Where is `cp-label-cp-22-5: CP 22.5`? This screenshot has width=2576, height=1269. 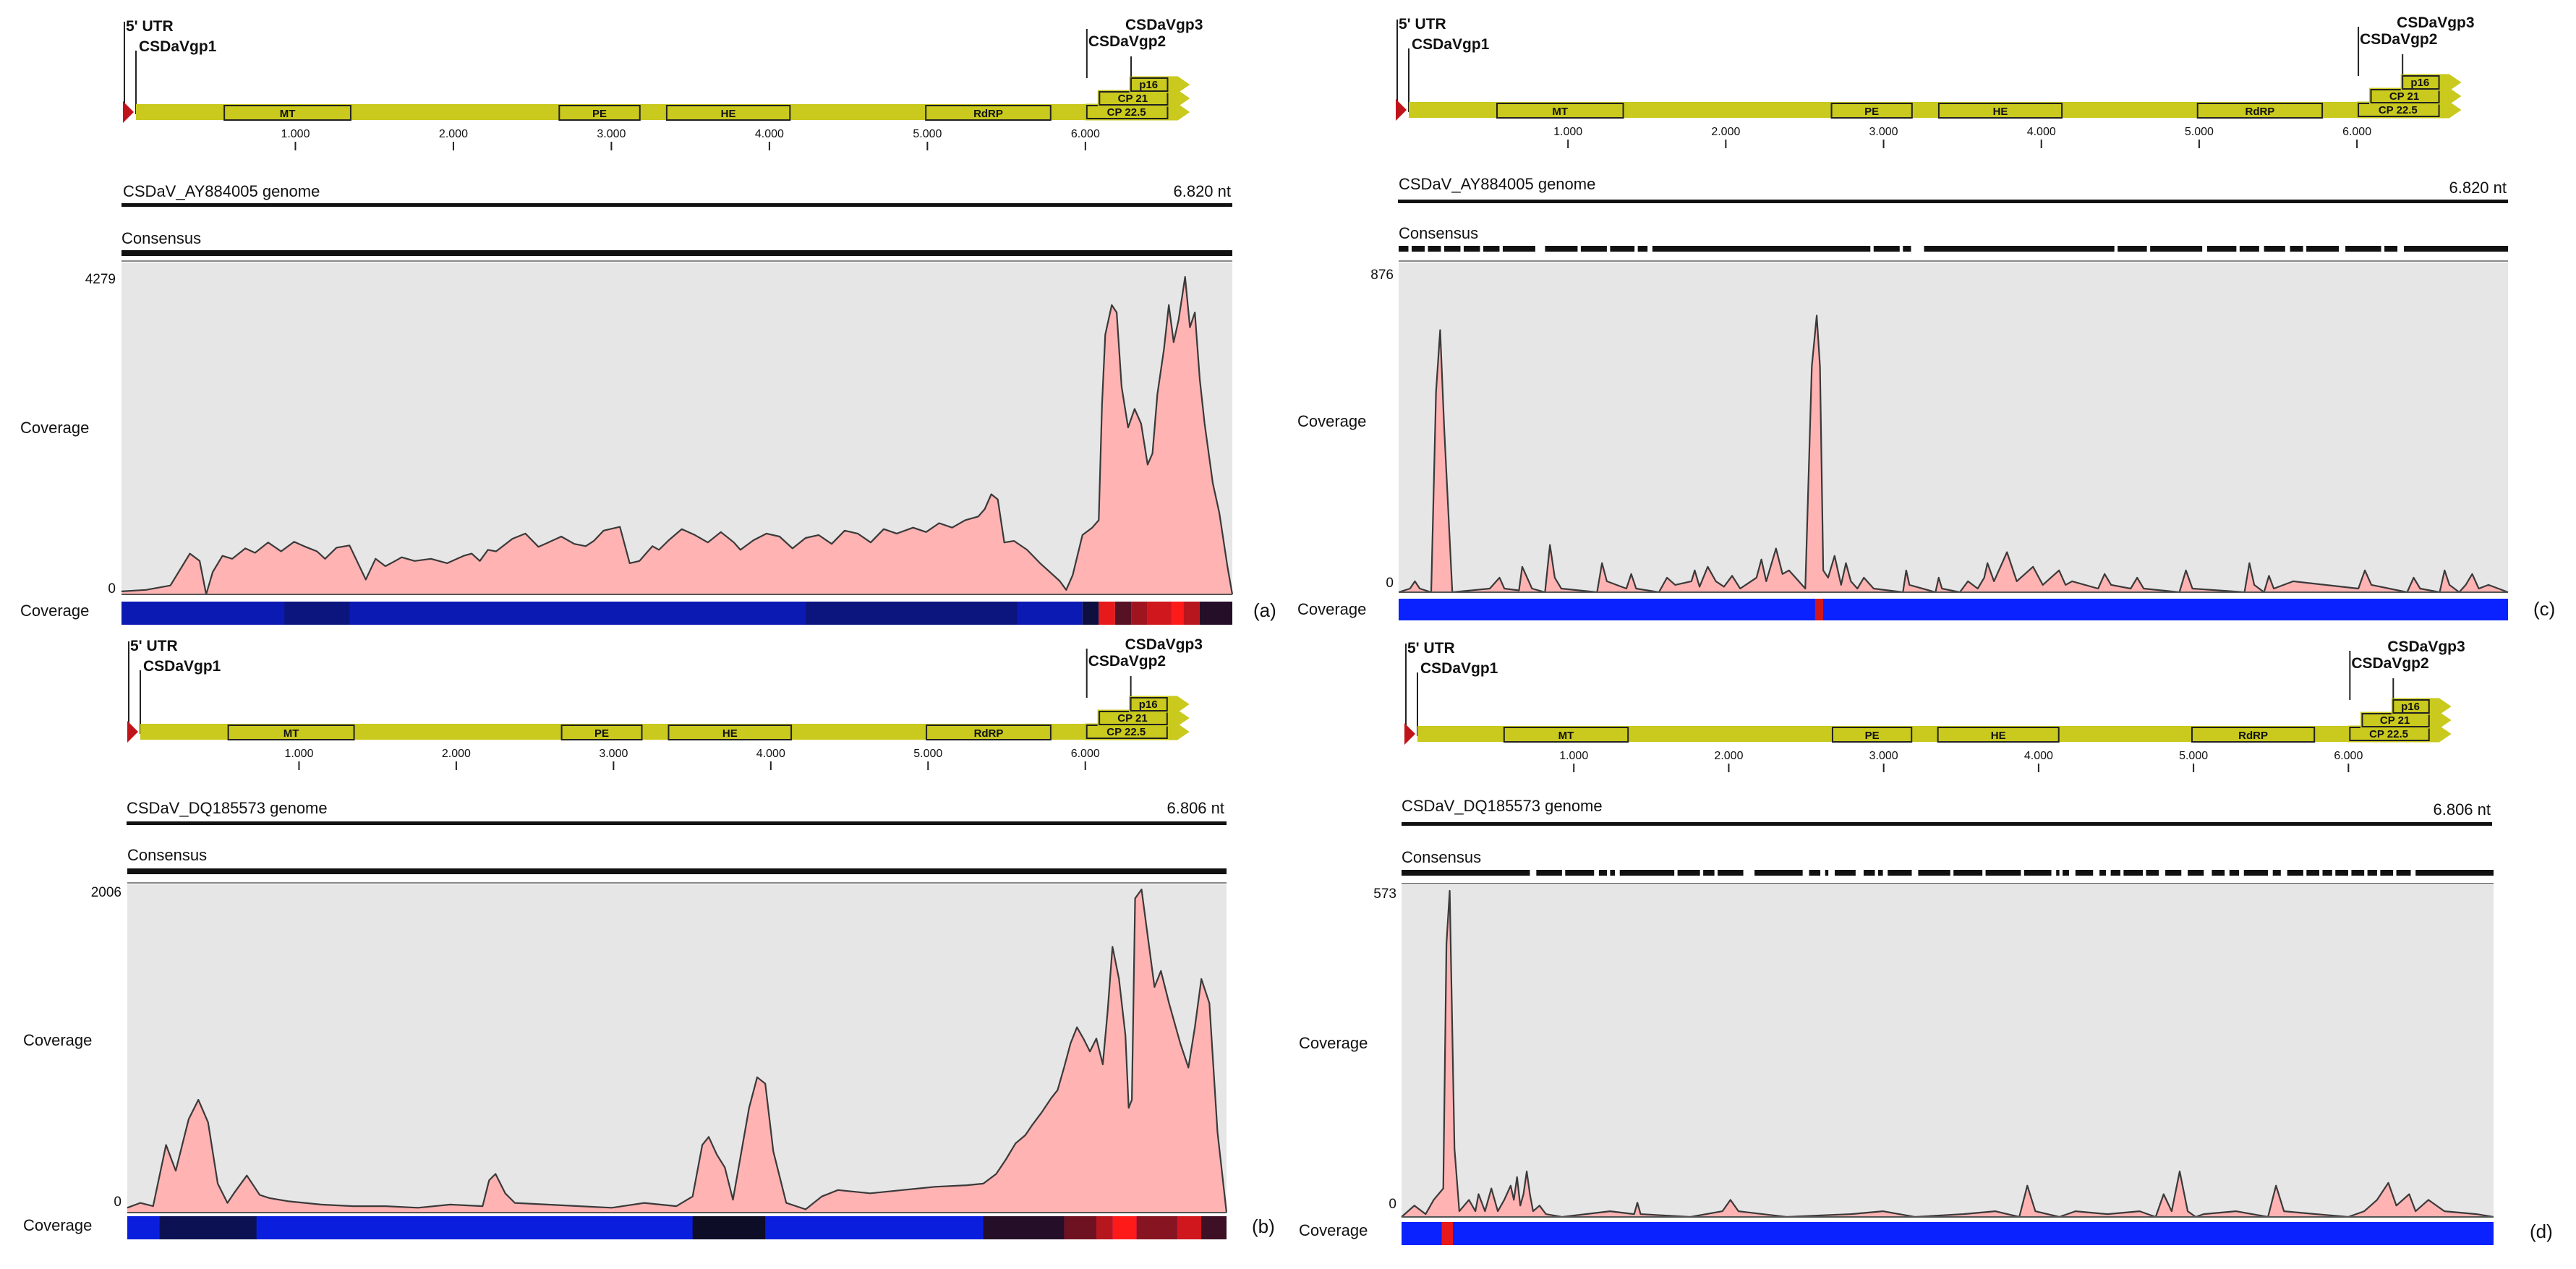
cp-label-cp-22-5: CP 22.5 is located at coordinates (2388, 734).